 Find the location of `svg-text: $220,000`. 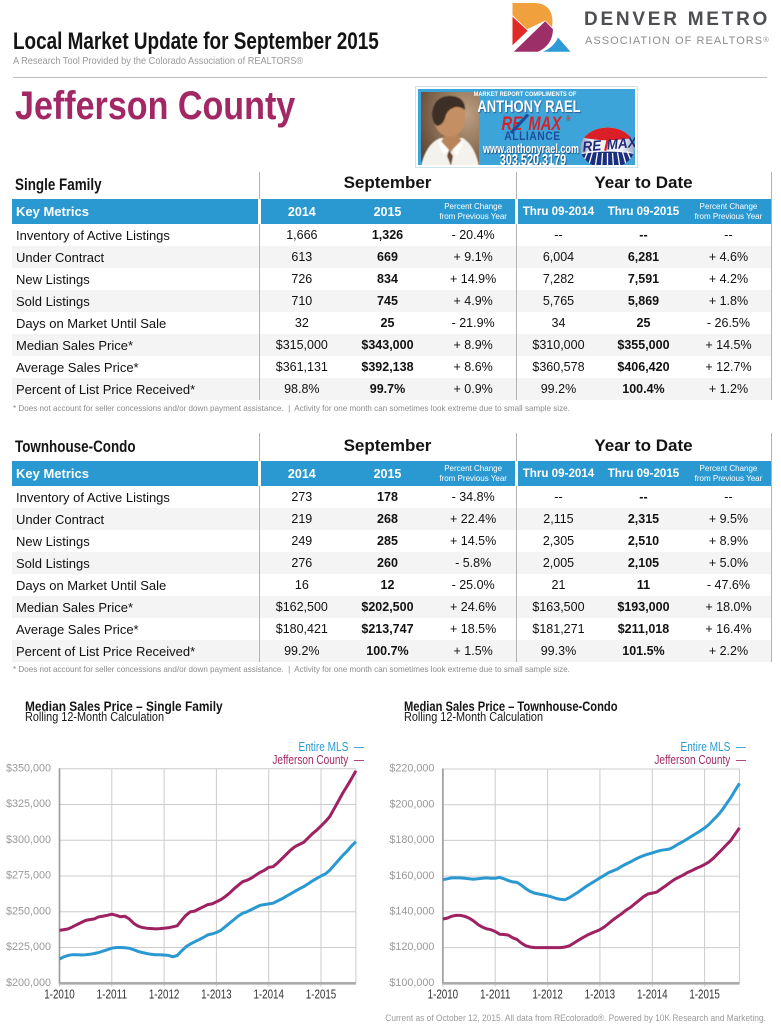

svg-text: $220,000 is located at coordinates (411, 769).